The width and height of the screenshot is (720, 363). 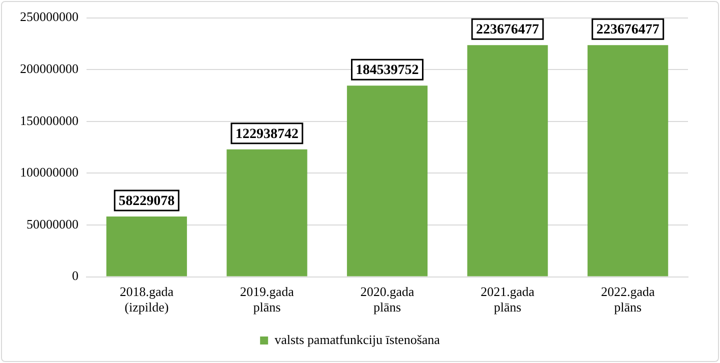 What do you see at coordinates (146, 202) in the screenshot?
I see `data-label: 58229078` at bounding box center [146, 202].